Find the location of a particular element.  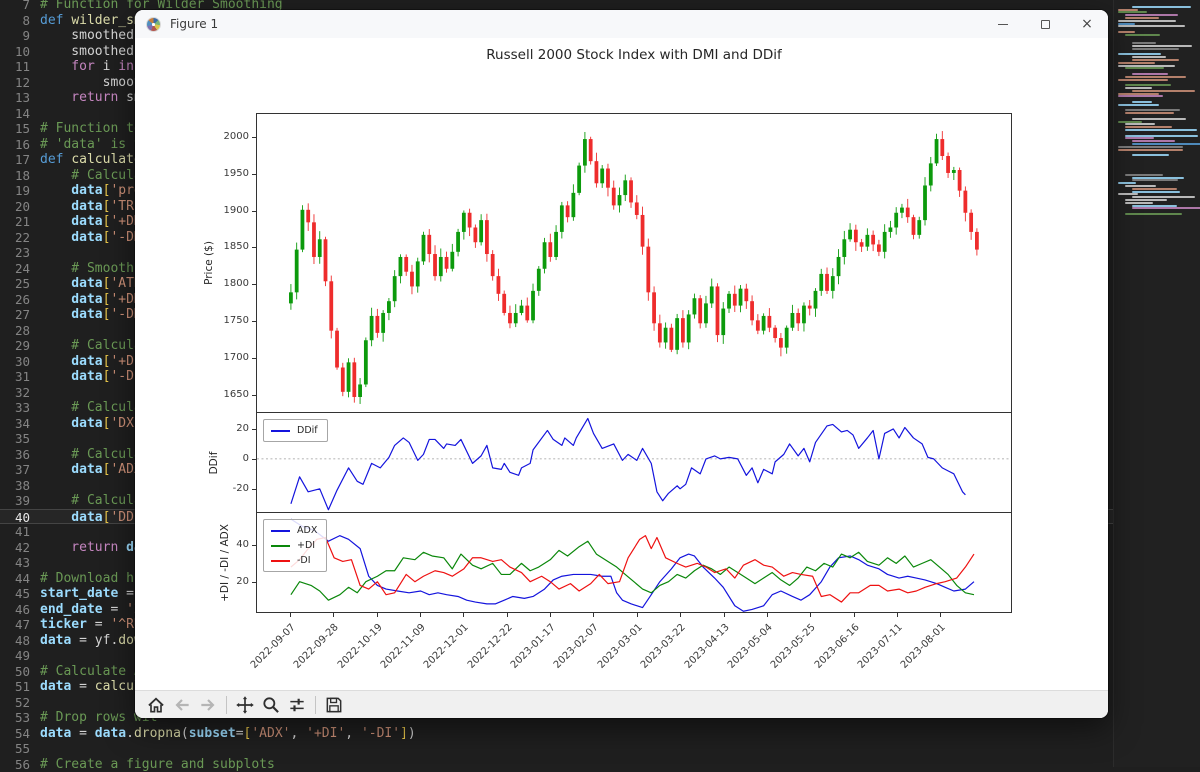

zoom-button is located at coordinates (271, 705).